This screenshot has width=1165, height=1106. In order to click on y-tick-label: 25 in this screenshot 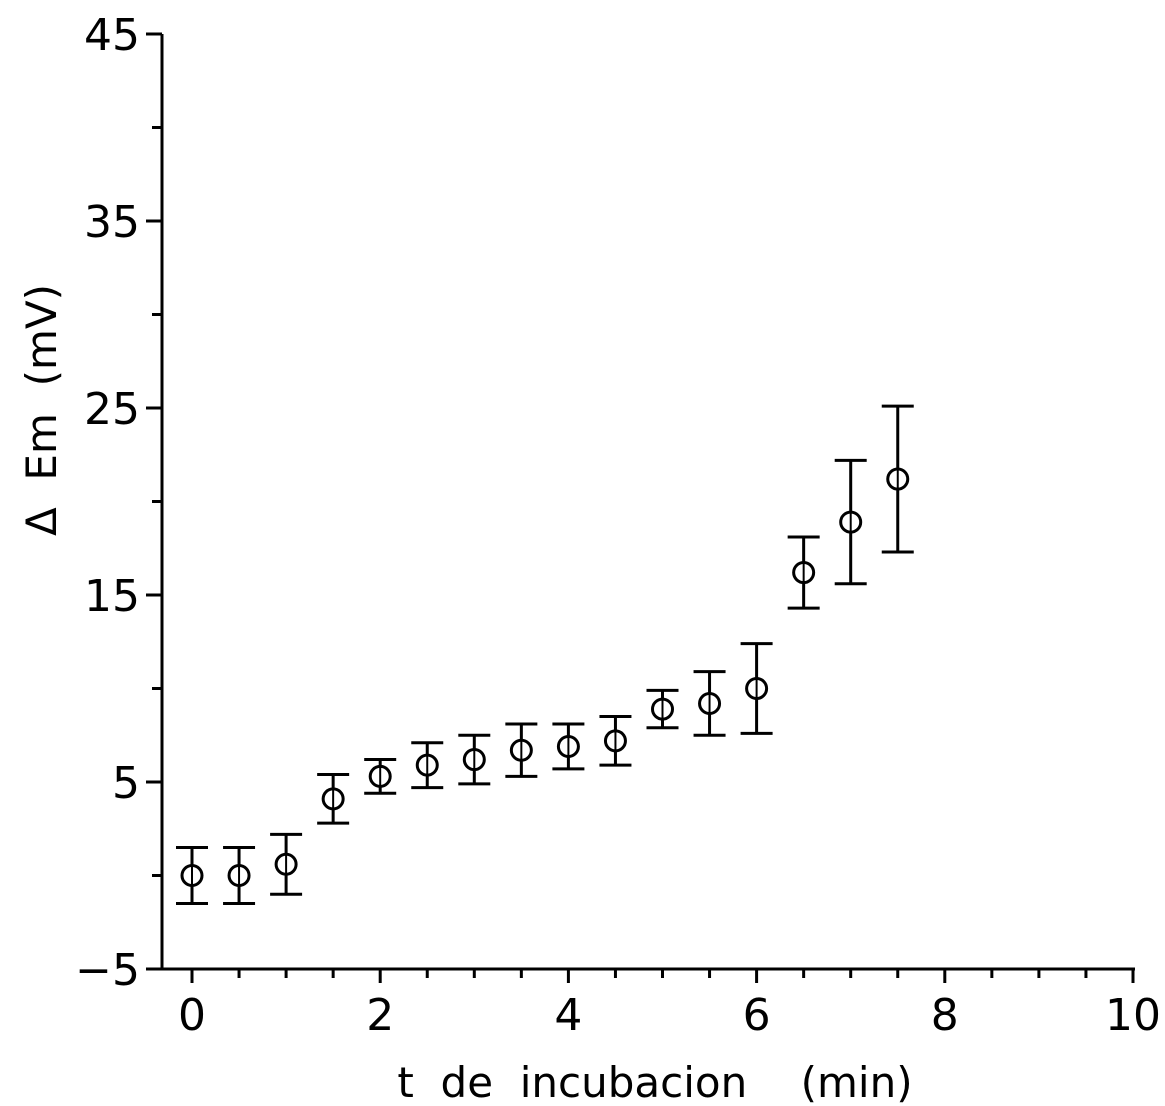, I will do `click(112, 409)`.